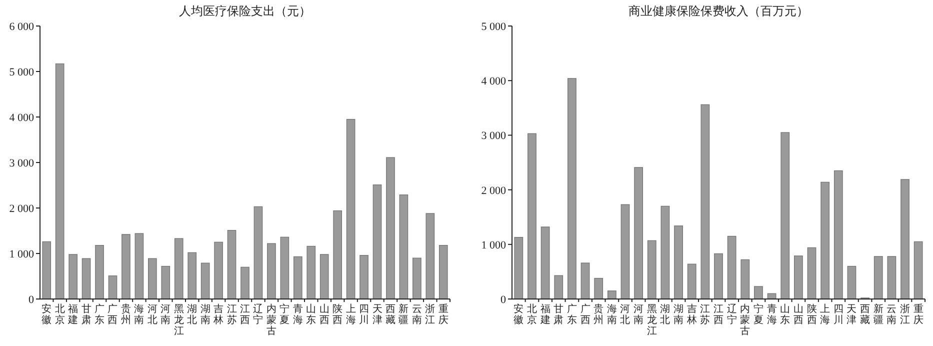 The width and height of the screenshot is (933, 346). I want to click on x-tick-label: 江苏, so click(705, 314).